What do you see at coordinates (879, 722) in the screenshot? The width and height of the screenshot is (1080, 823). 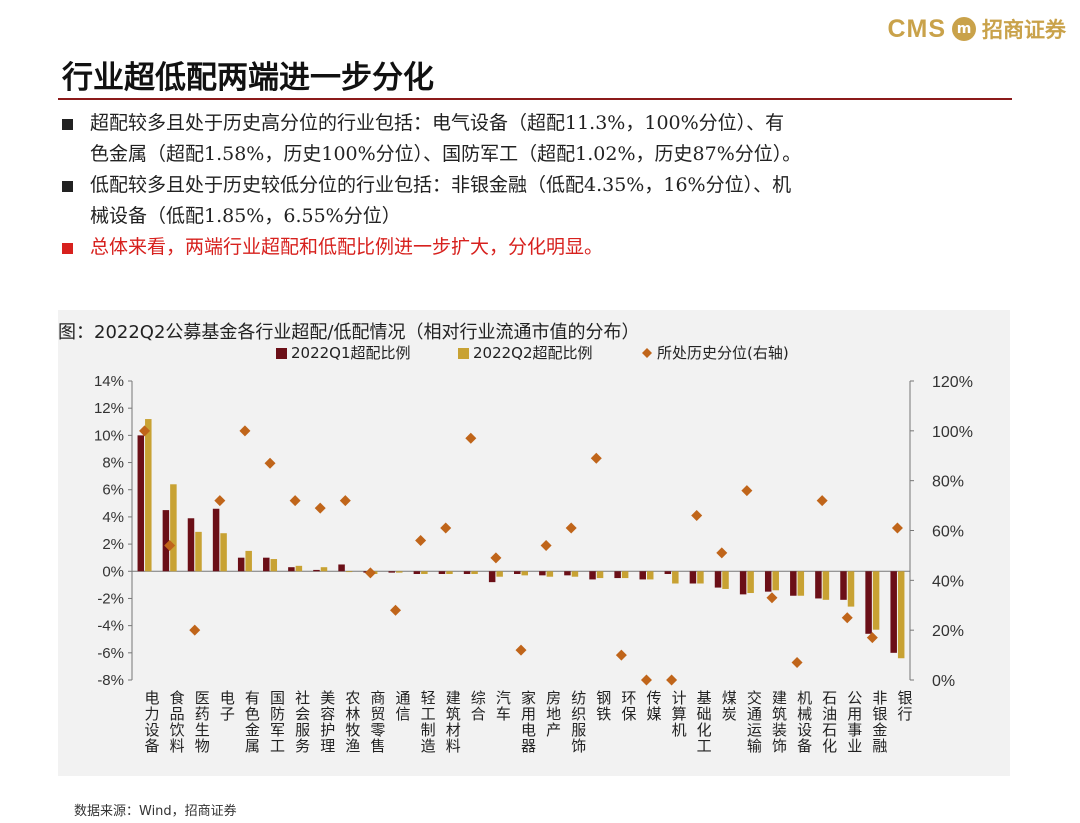 I see `x-tick-label: 非银金融` at bounding box center [879, 722].